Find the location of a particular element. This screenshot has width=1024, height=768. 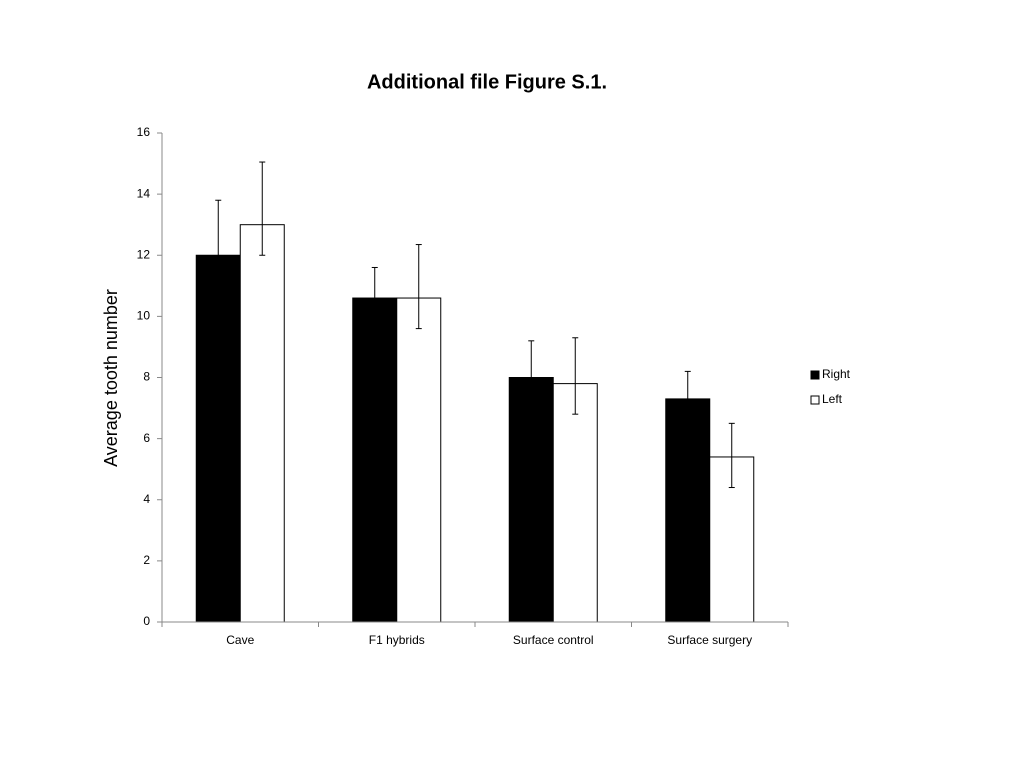

x-tick-label: Cave is located at coordinates (240, 640).